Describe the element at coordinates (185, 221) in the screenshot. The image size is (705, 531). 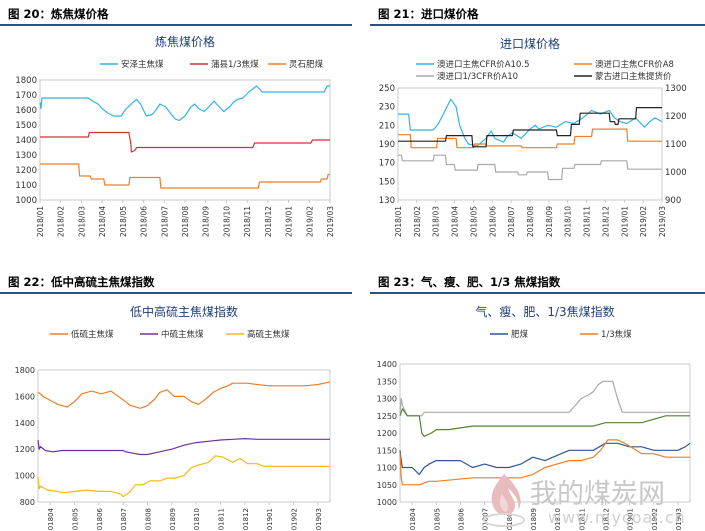
I see `x-tick-label: 2018/08` at that location.